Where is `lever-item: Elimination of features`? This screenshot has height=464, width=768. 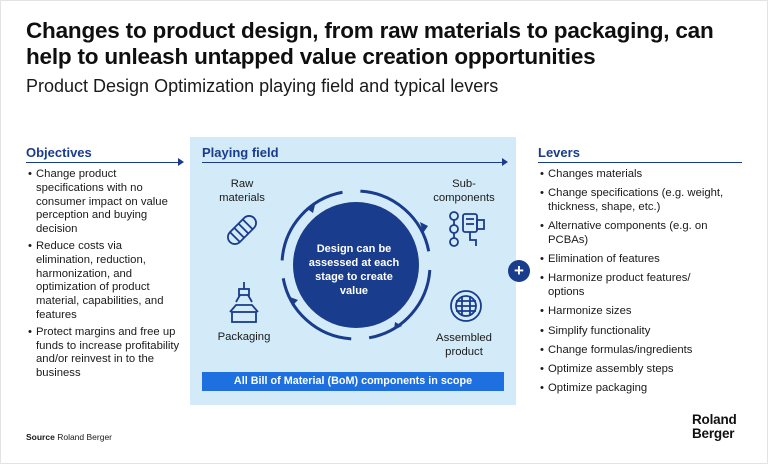
lever-item: Elimination of features is located at coordinates (633, 260).